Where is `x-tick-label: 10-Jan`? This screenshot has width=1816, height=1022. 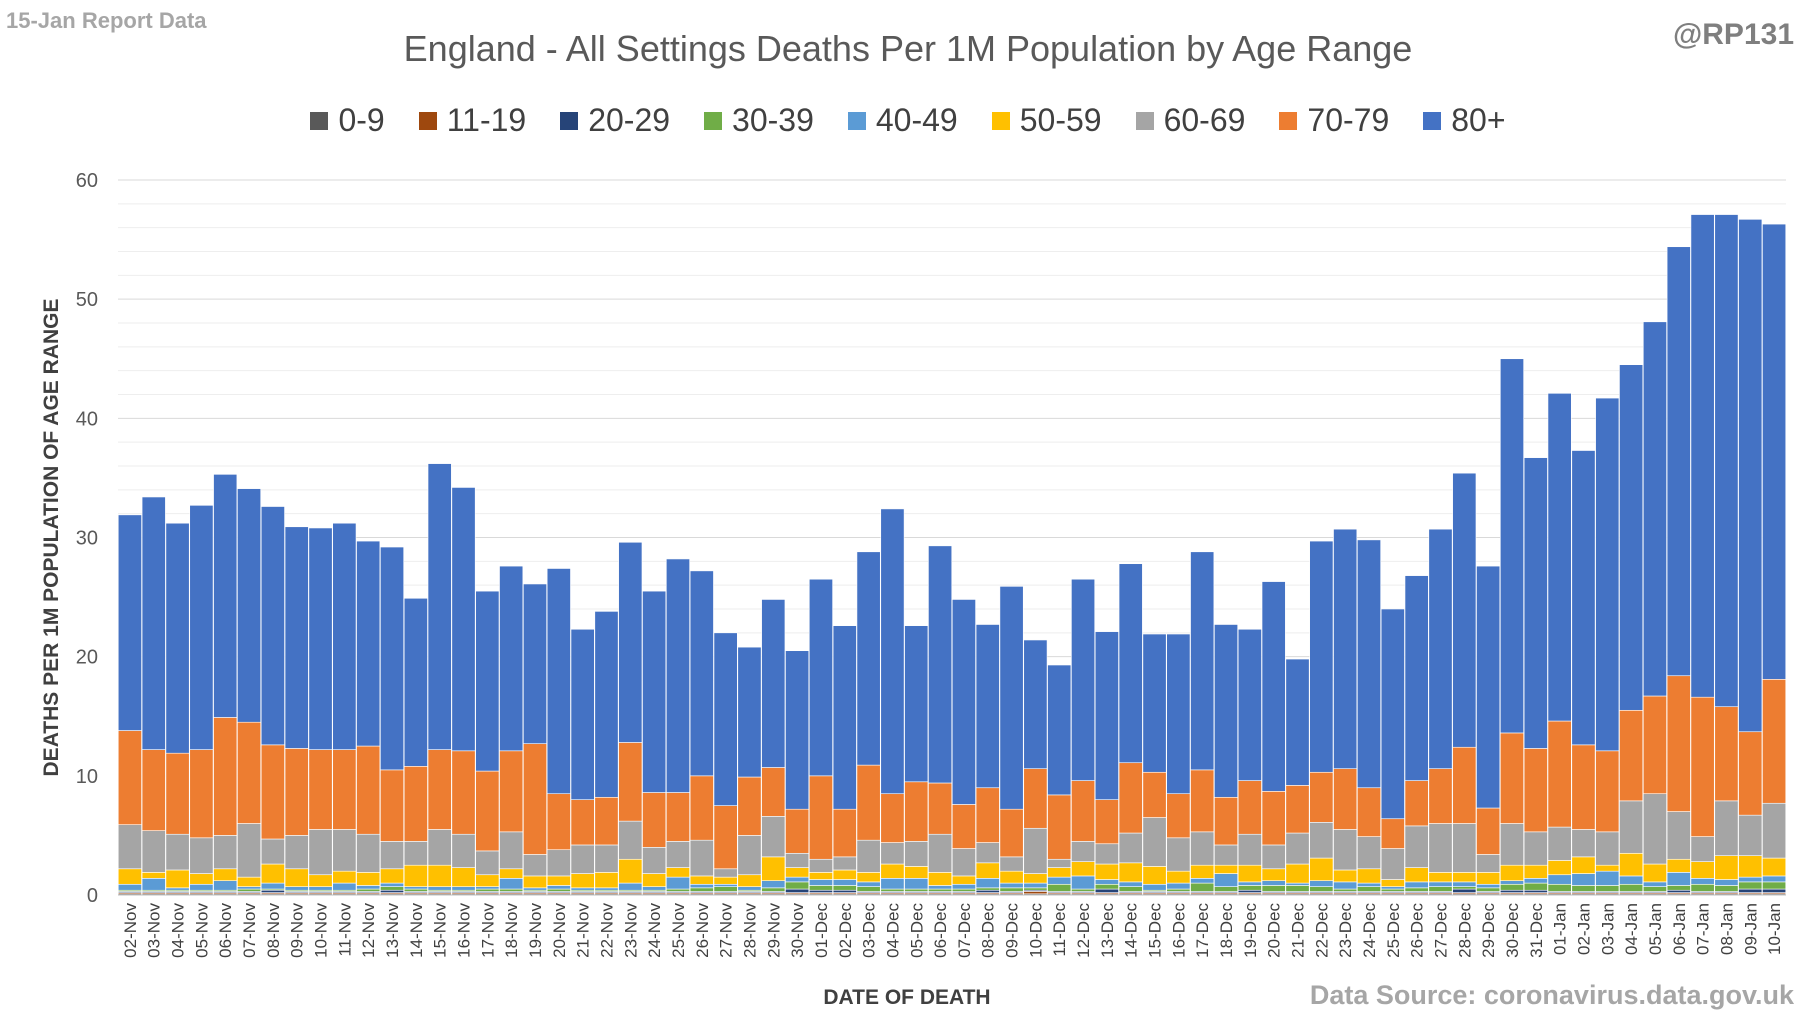 x-tick-label: 10-Jan is located at coordinates (1774, 929).